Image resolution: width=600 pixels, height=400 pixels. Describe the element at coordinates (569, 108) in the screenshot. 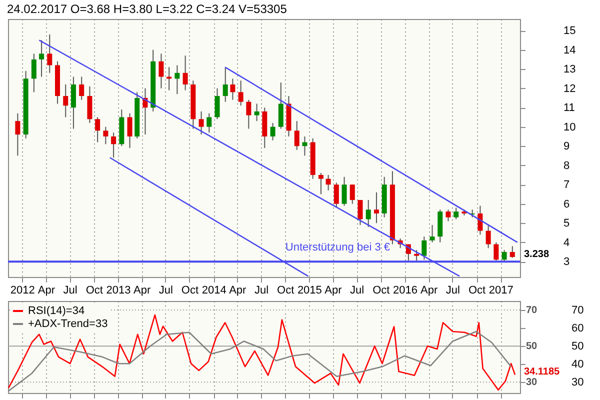

I see `y-tick-label: 11` at that location.